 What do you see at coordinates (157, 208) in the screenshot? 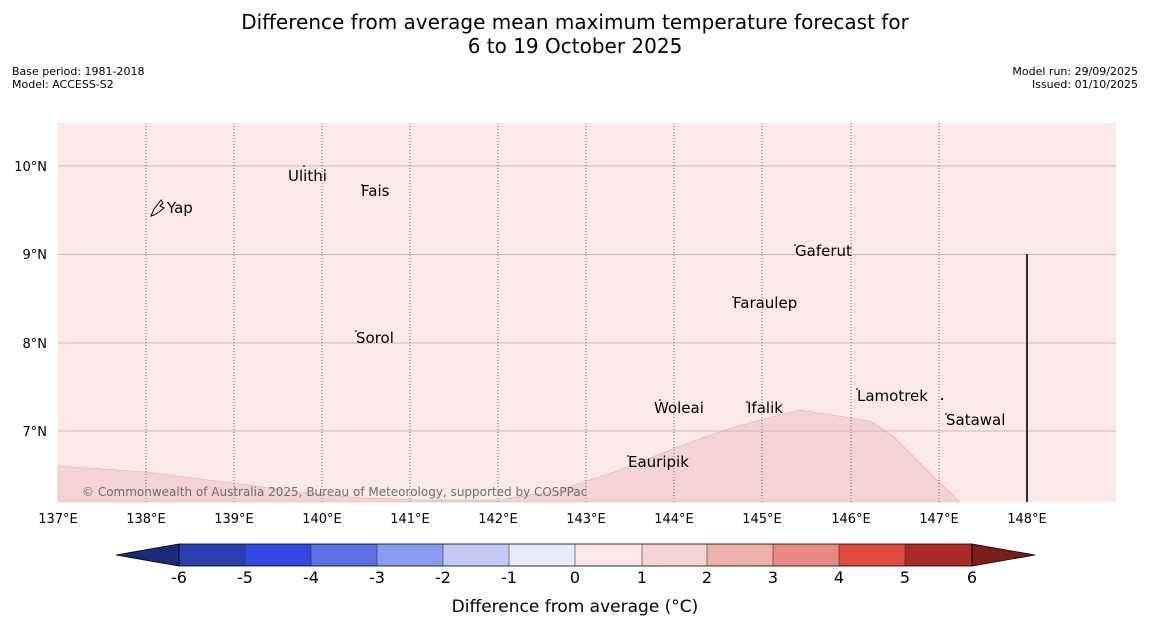
I see `yap-island-outline` at bounding box center [157, 208].